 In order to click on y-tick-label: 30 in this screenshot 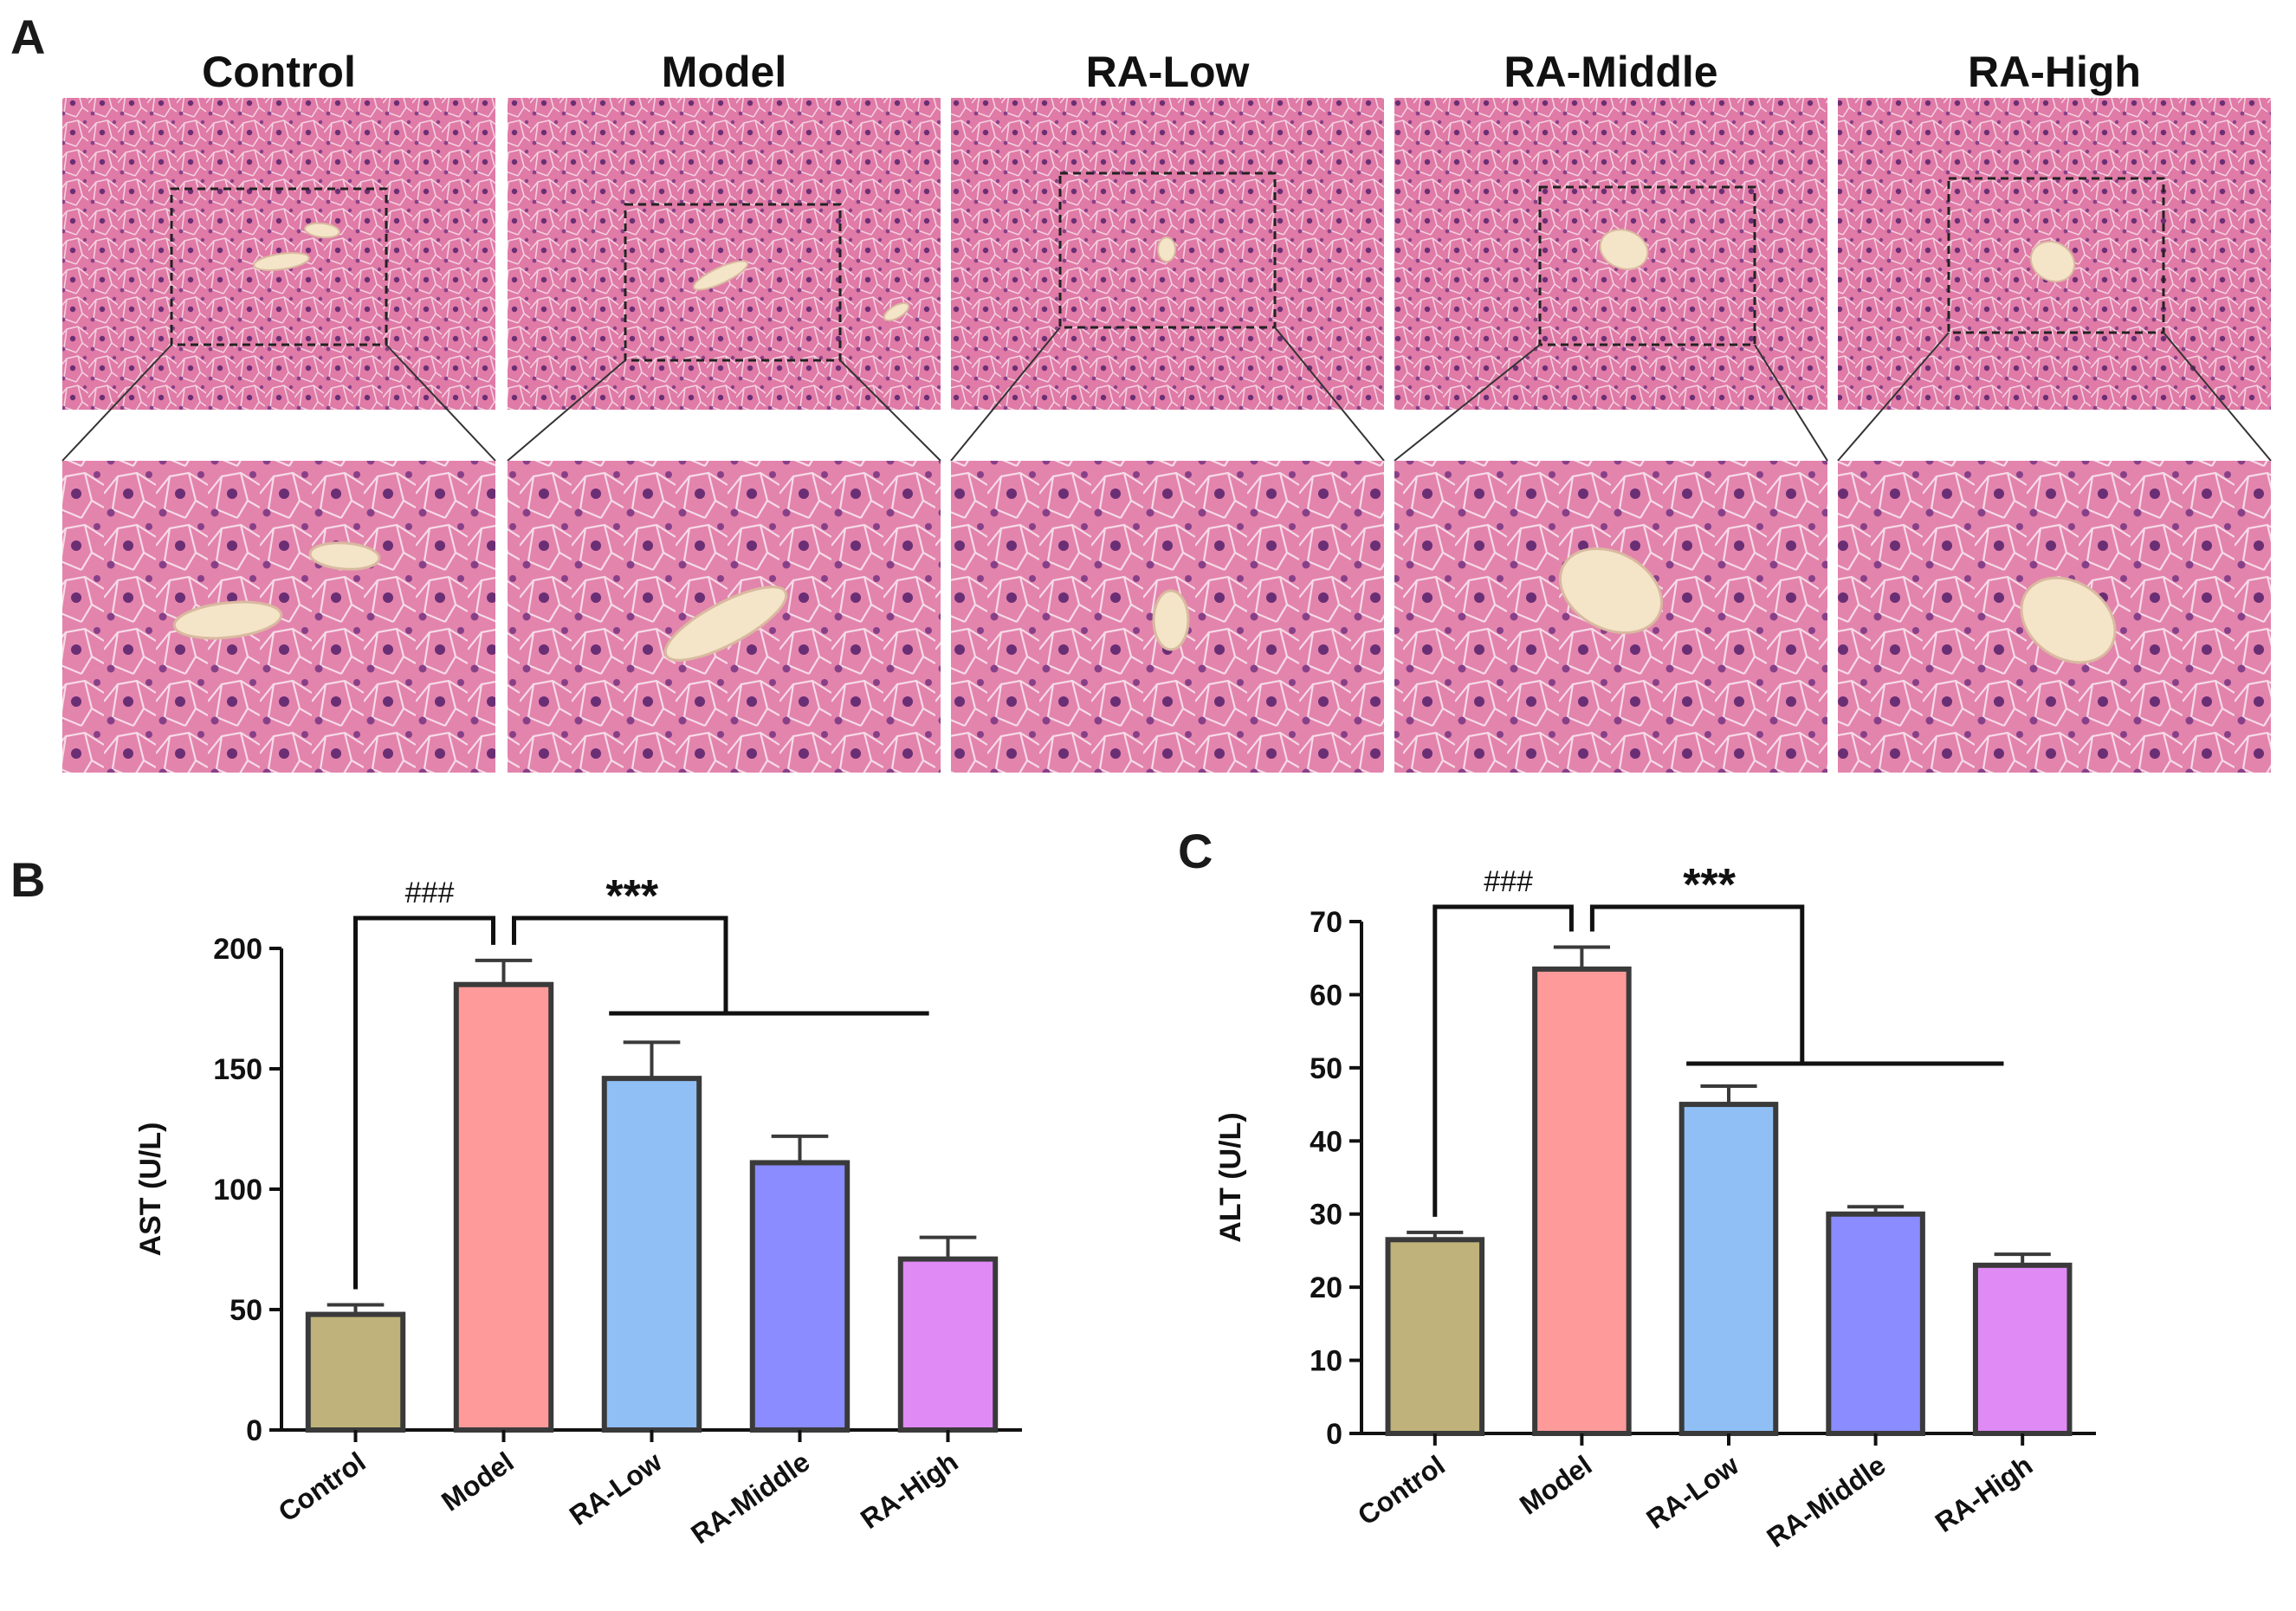, I will do `click(1326, 1215)`.